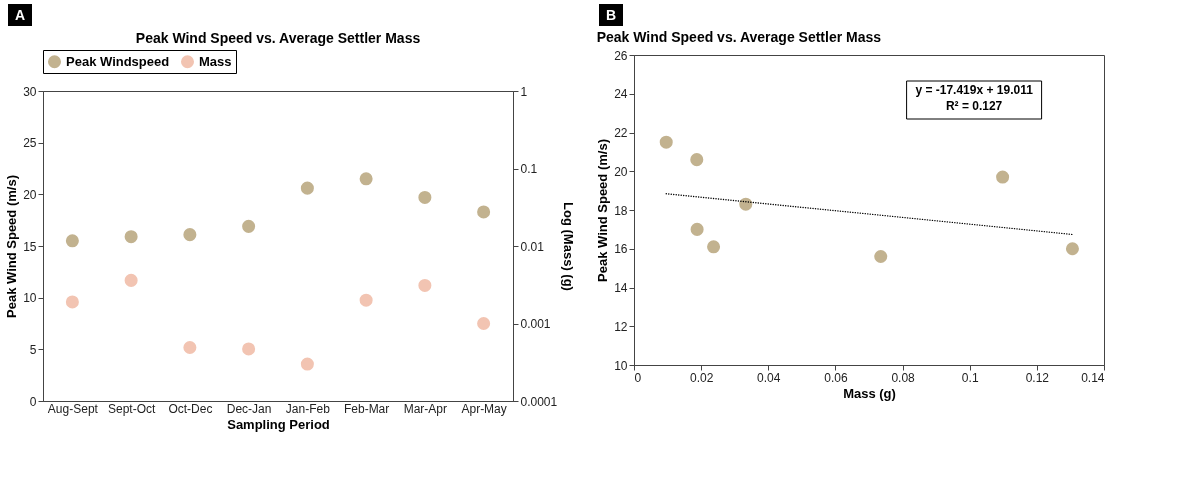  I want to click on y-tick-label: 24, so click(621, 94).